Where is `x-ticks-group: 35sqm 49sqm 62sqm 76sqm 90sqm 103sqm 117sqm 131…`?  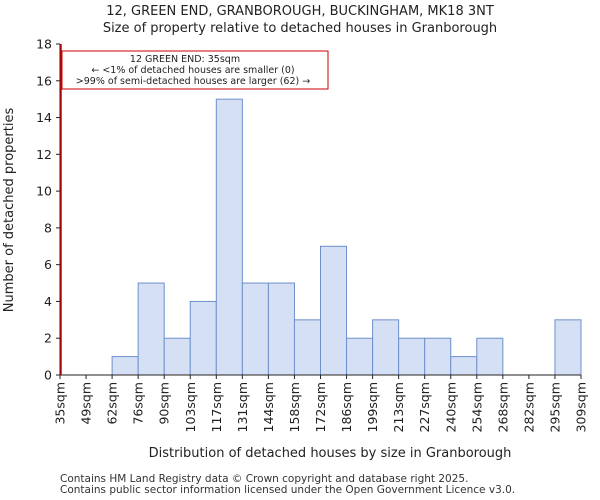
x-ticks-group: 35sqm 49sqm 62sqm 76sqm 90sqm 103sqm 117sqm 131… is located at coordinates (321, 403).